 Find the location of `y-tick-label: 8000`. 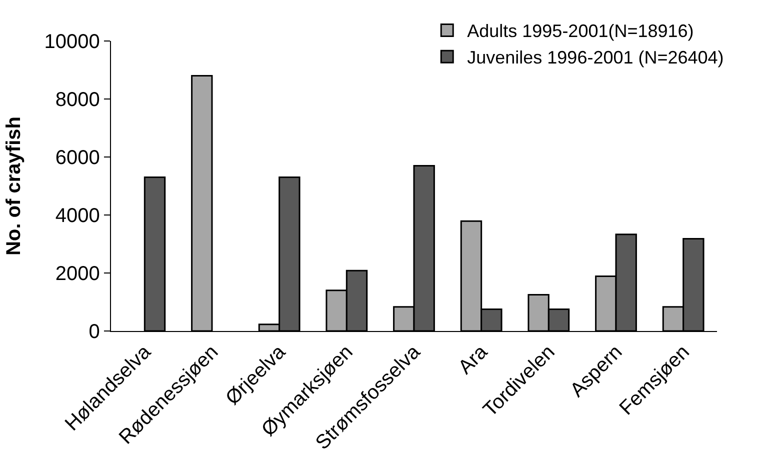

y-tick-label: 8000 is located at coordinates (77, 100).